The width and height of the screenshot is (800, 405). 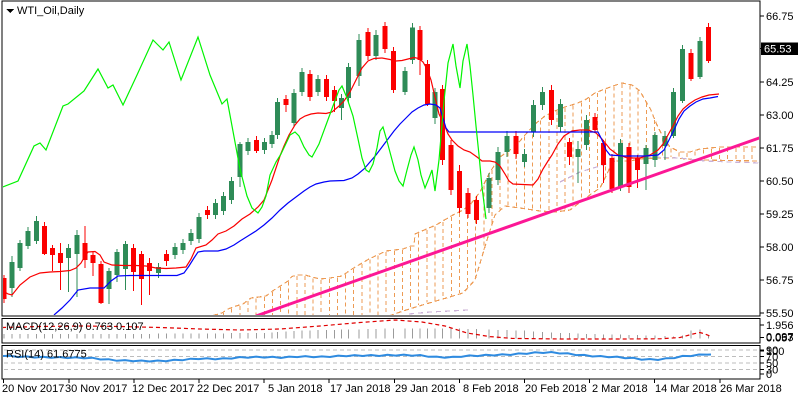 I want to click on svg-text: 0.097, so click(x=780, y=338).